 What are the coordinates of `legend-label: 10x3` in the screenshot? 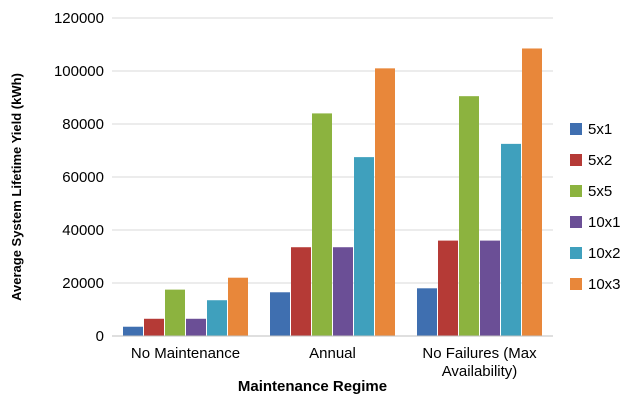 It's located at (604, 284).